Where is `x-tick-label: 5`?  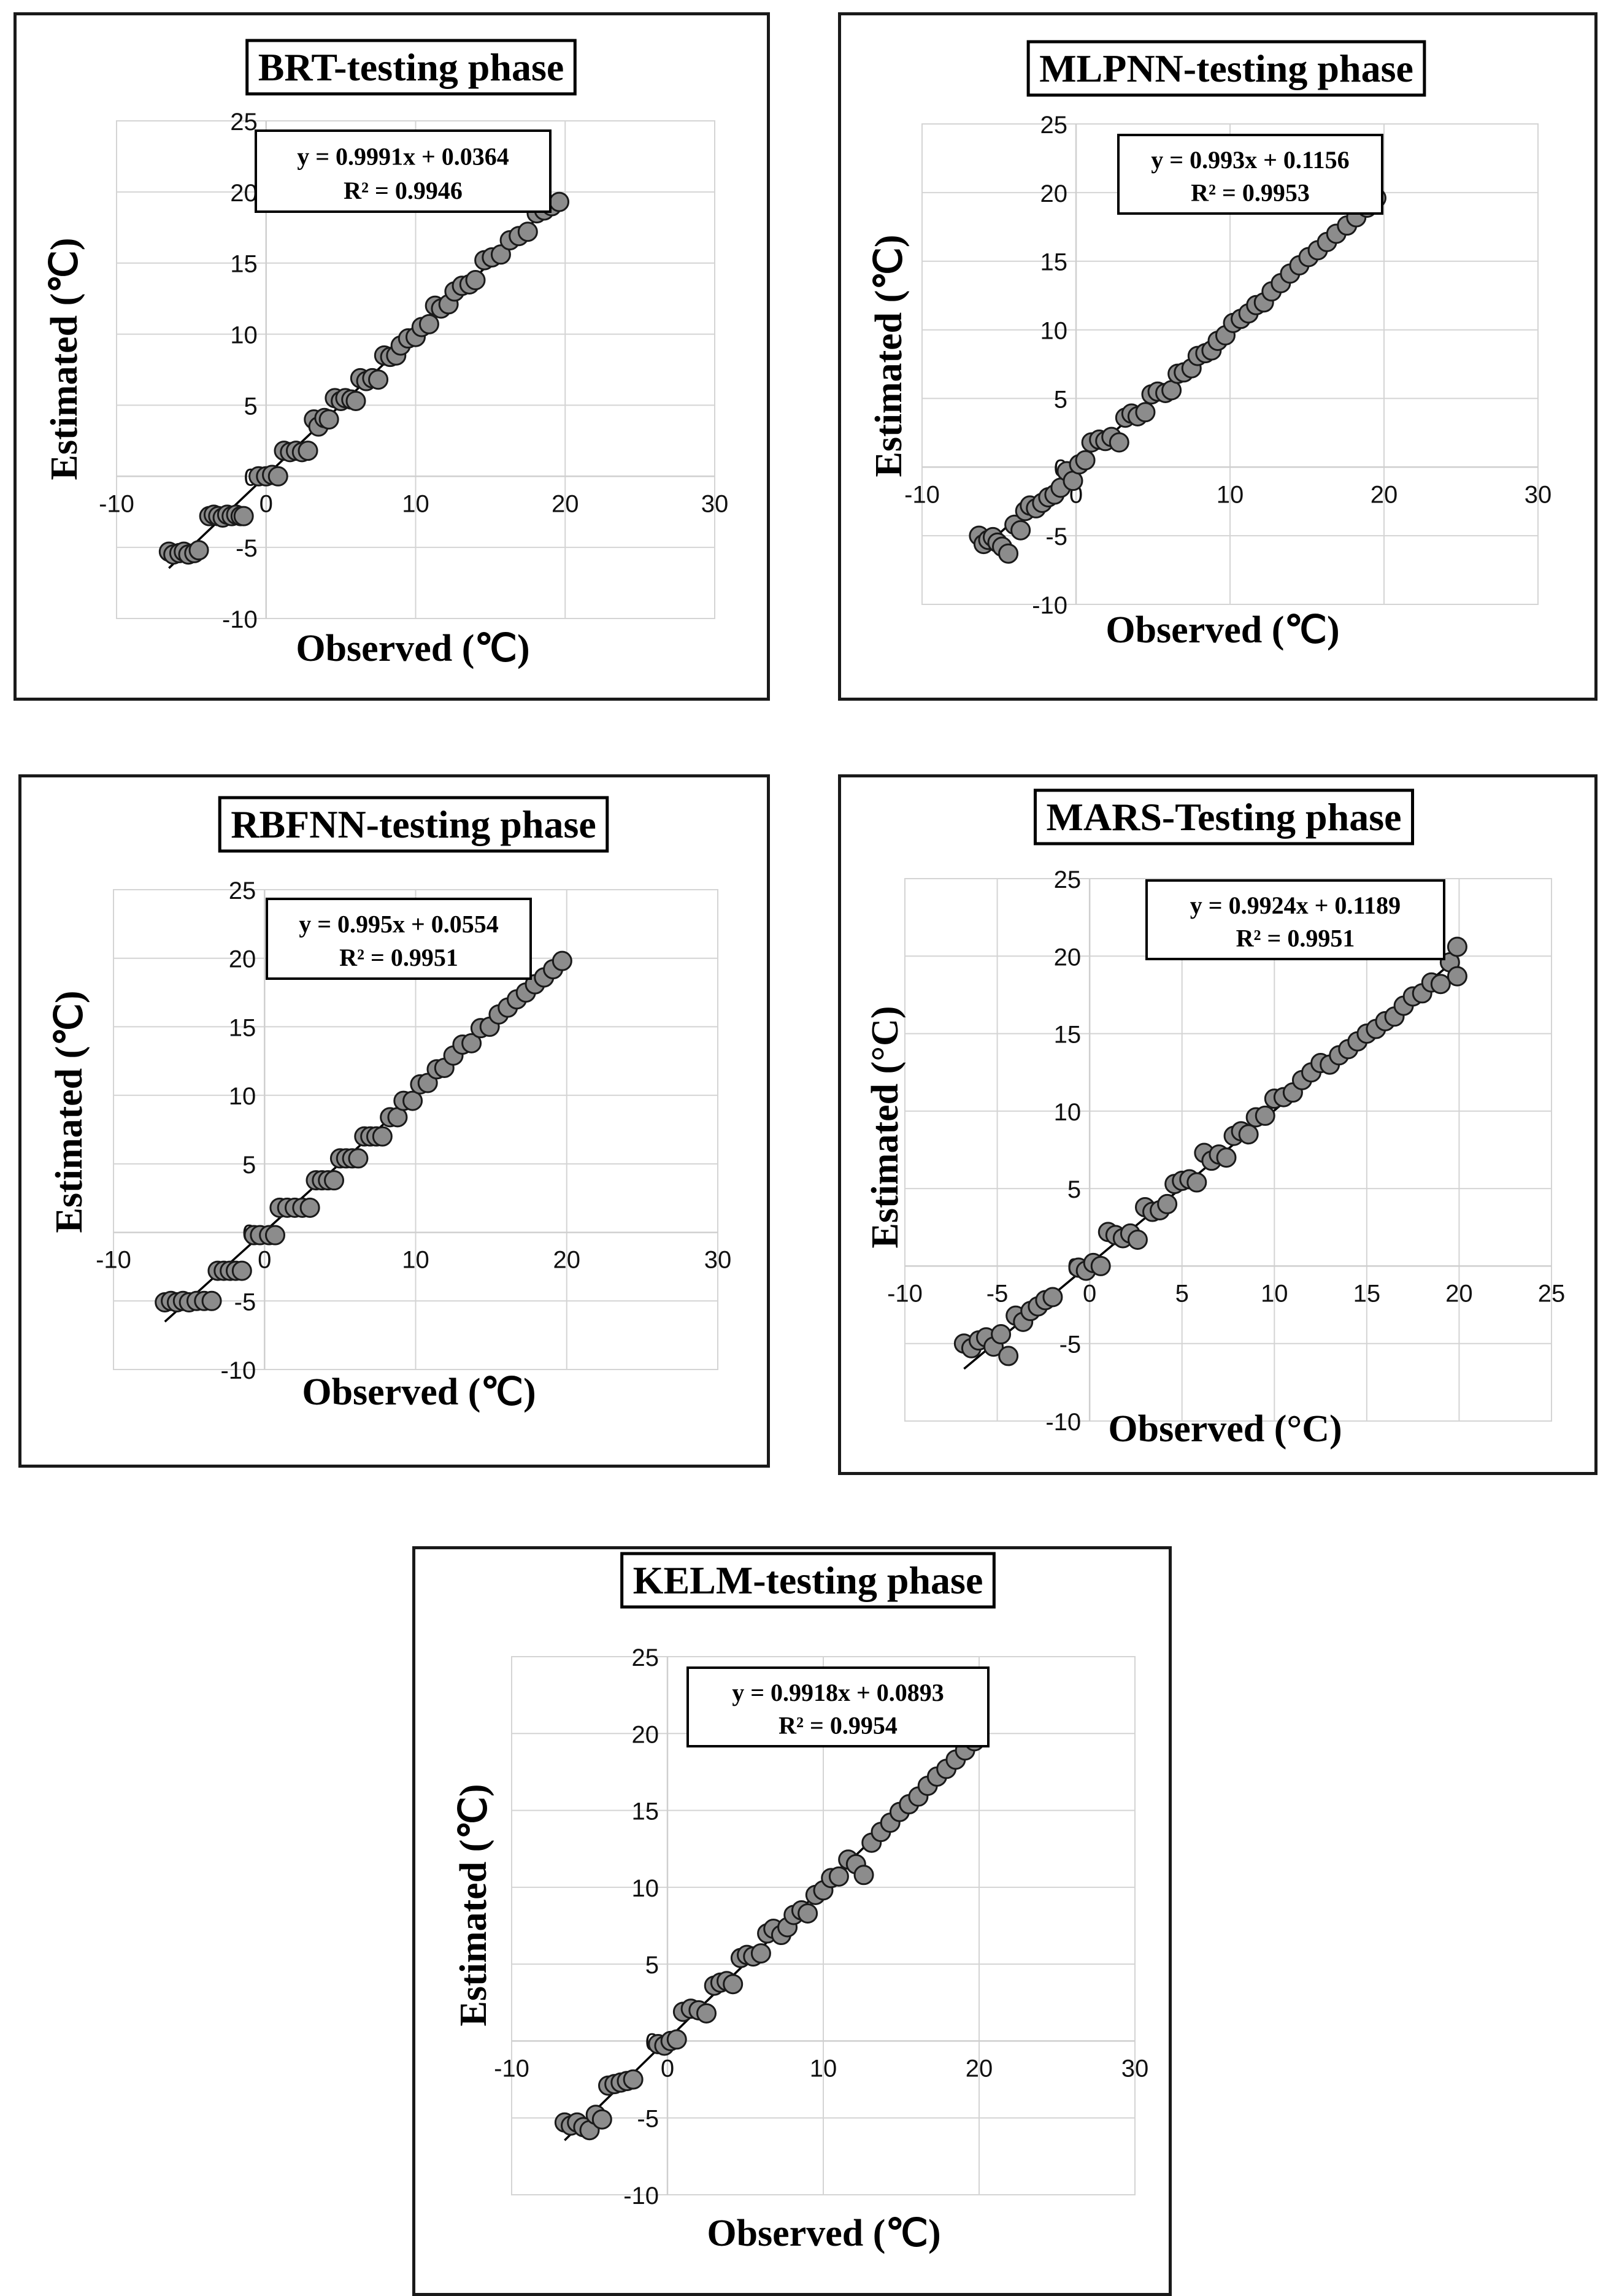
x-tick-label: 5 is located at coordinates (1182, 1293).